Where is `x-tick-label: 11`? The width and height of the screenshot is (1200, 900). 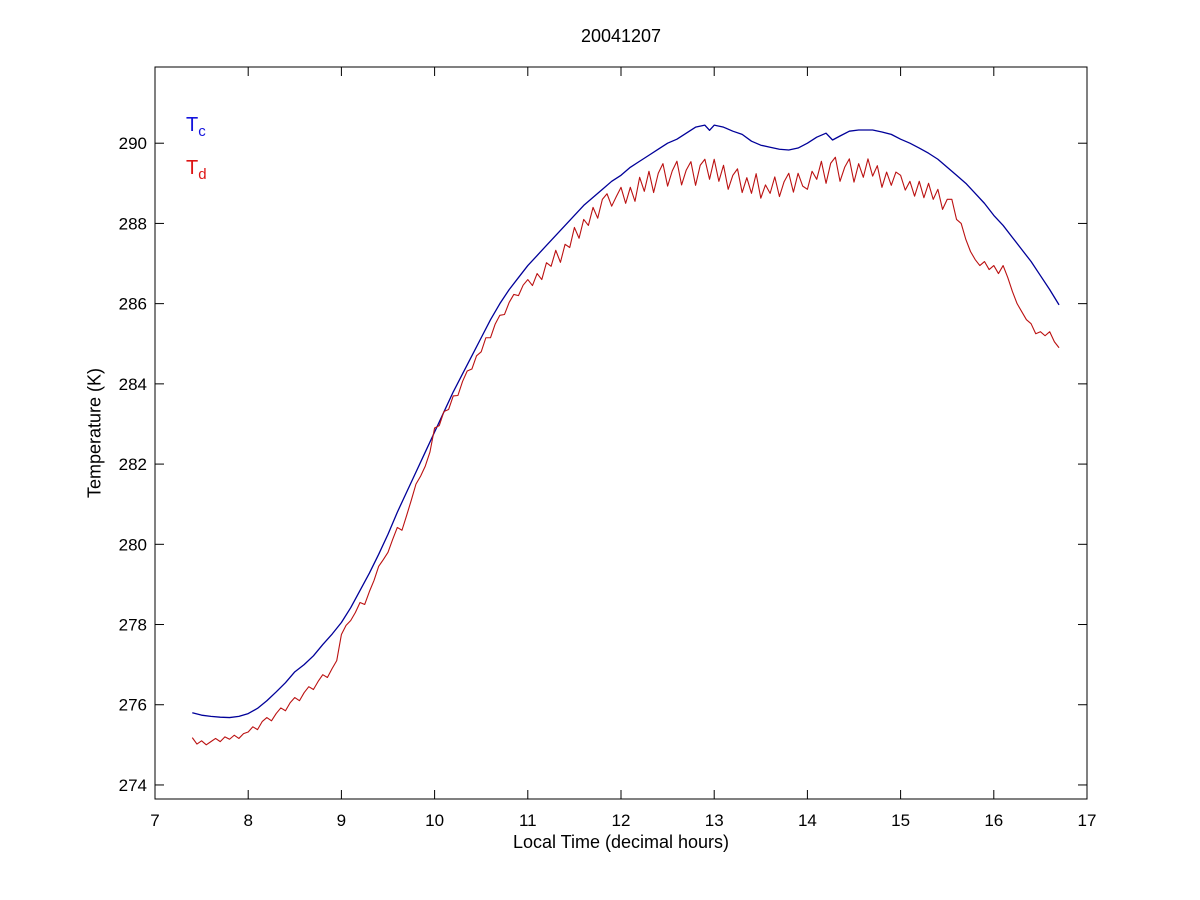
x-tick-label: 11 is located at coordinates (528, 820).